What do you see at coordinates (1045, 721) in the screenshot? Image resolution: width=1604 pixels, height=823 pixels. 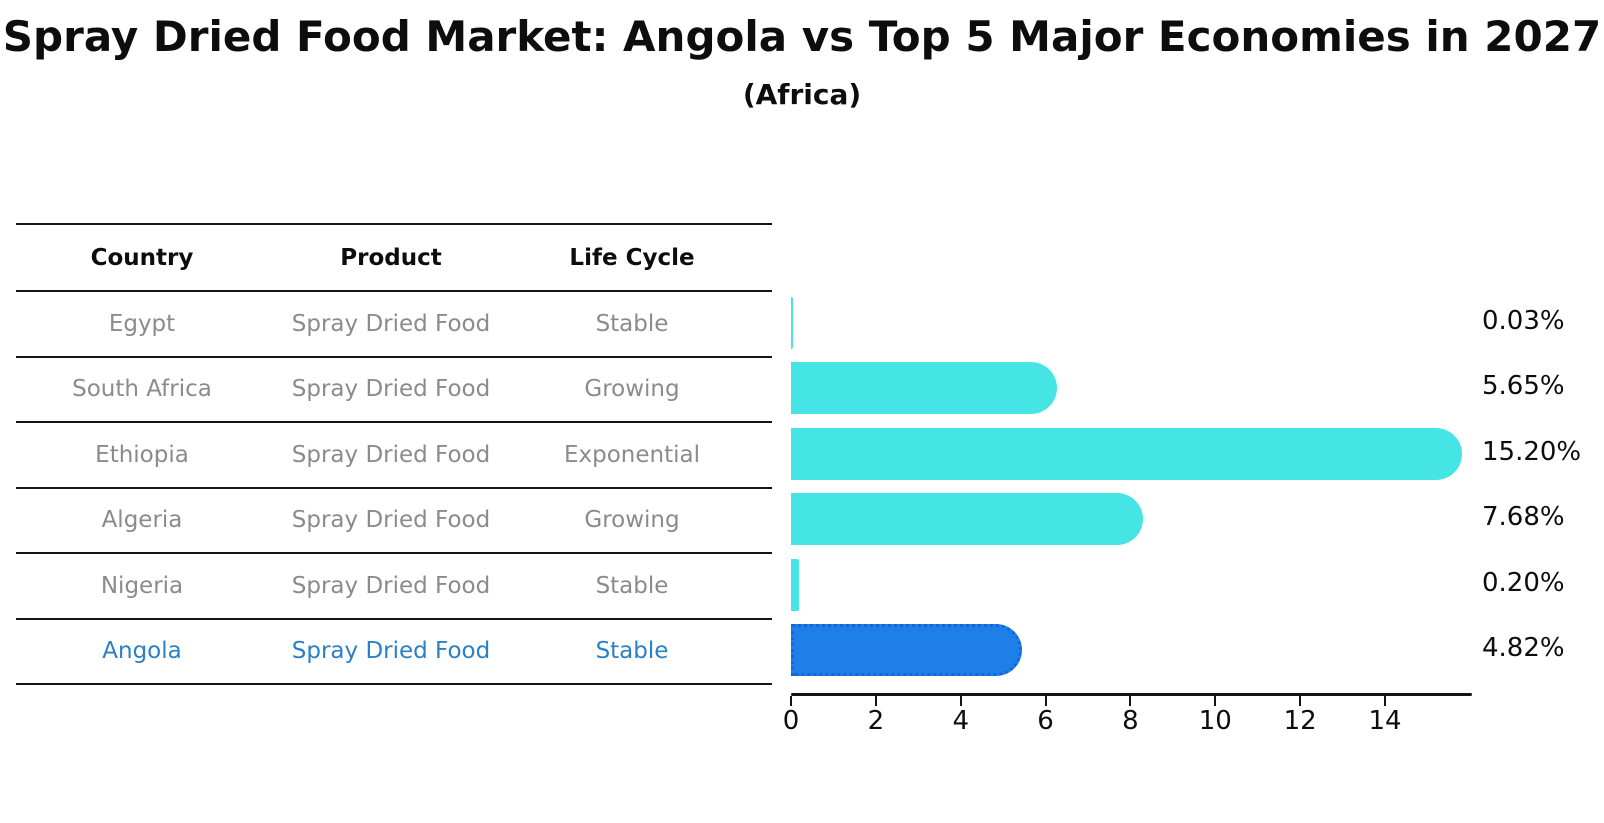 I see `x-axis-tick-label: 6` at bounding box center [1045, 721].